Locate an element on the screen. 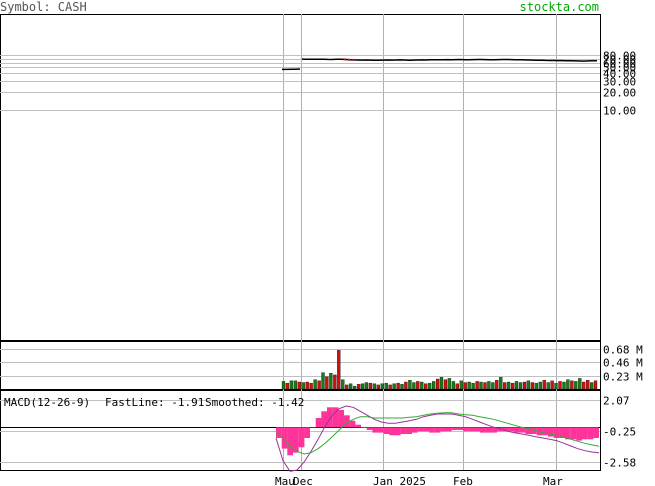 This screenshot has width=655, height=486. macd-smoothed-line is located at coordinates (437, 433).